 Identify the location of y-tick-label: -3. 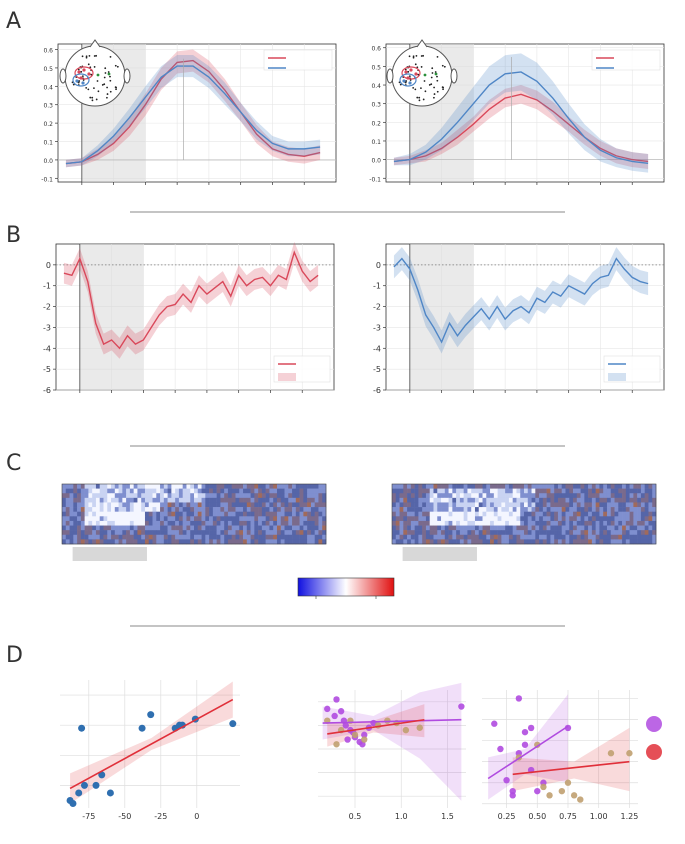
(377, 327).